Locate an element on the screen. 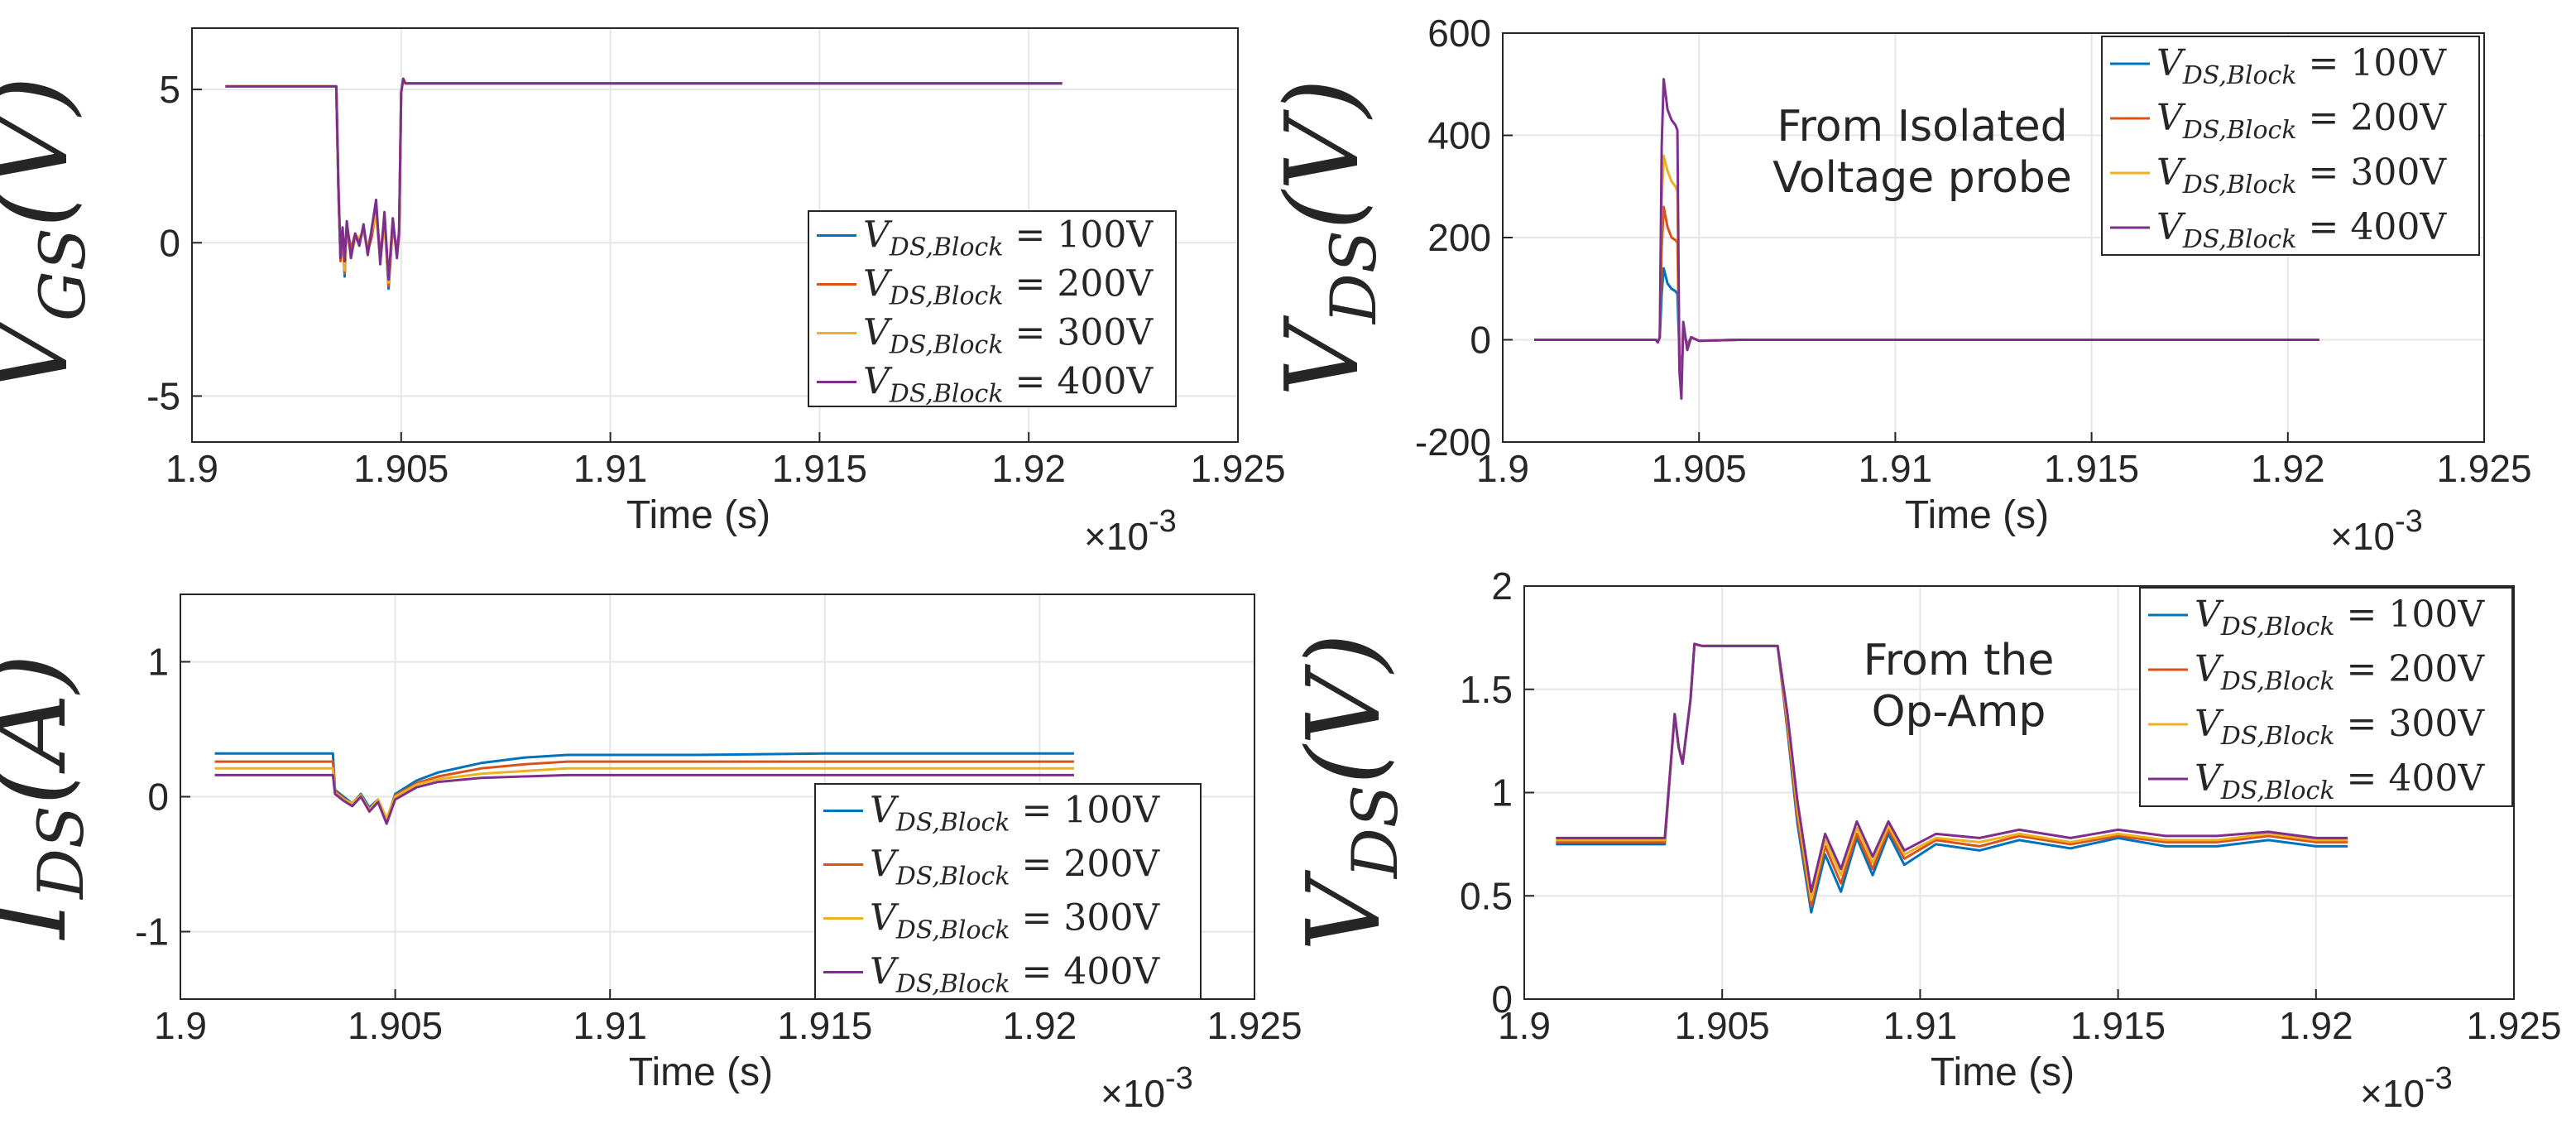 This screenshot has height=1139, width=2576. x-exponent-power: -3 is located at coordinates (2409, 521).